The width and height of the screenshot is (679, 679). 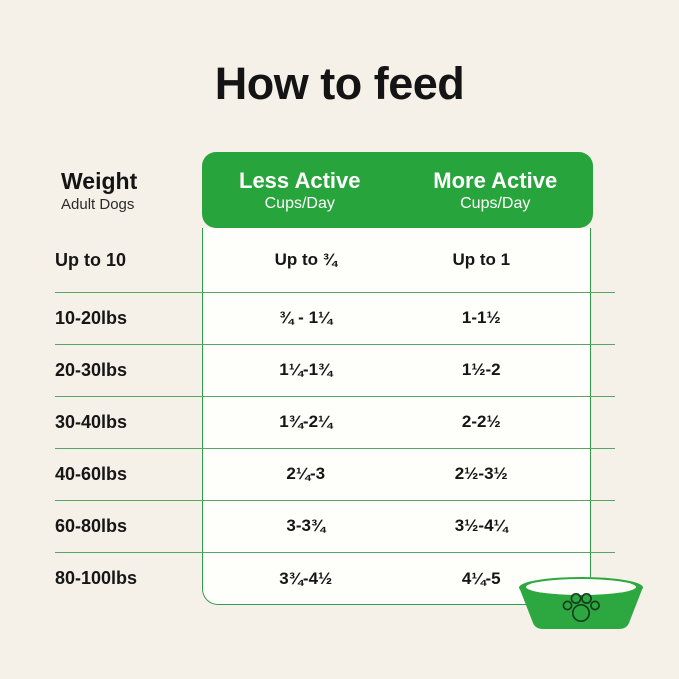 What do you see at coordinates (495, 203) in the screenshot?
I see `more-active-sublabel: Cups/Day` at bounding box center [495, 203].